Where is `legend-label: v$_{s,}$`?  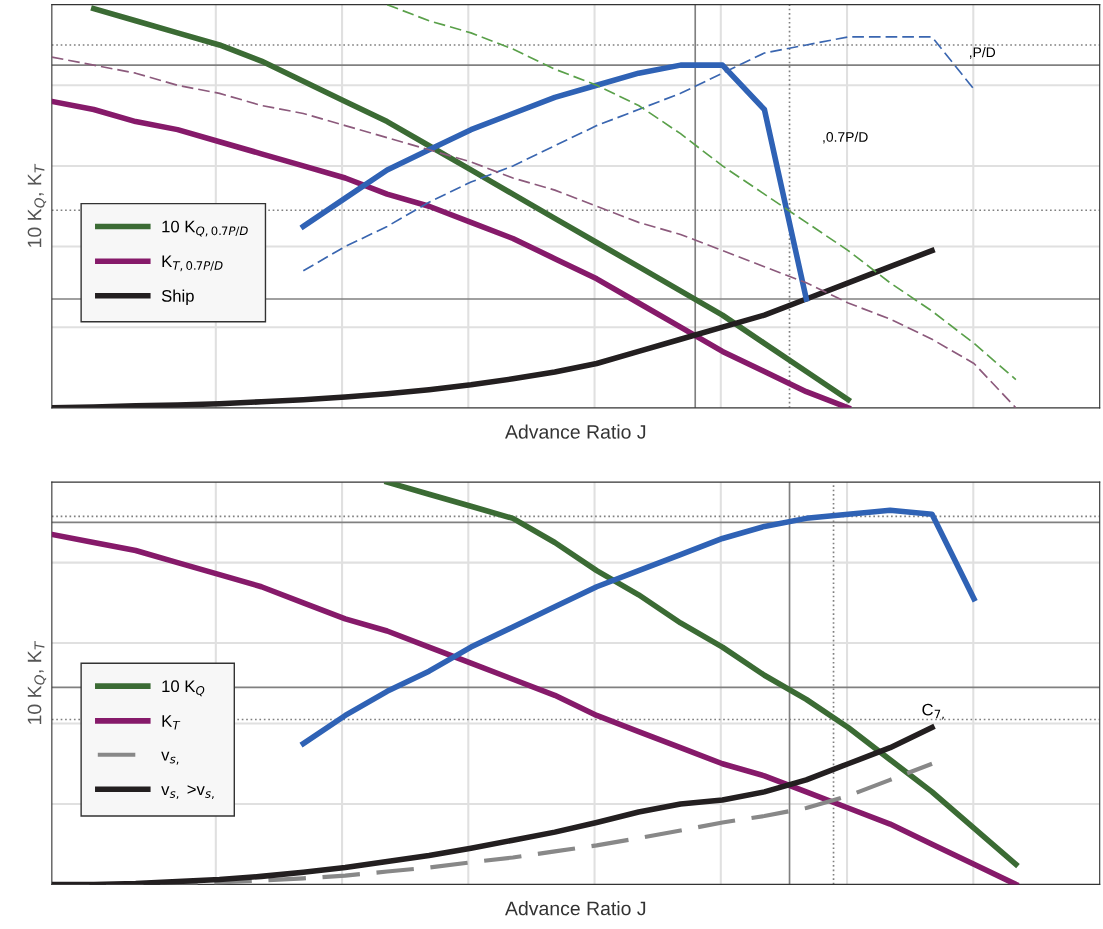 legend-label: v$_{s,}$ is located at coordinates (170, 758).